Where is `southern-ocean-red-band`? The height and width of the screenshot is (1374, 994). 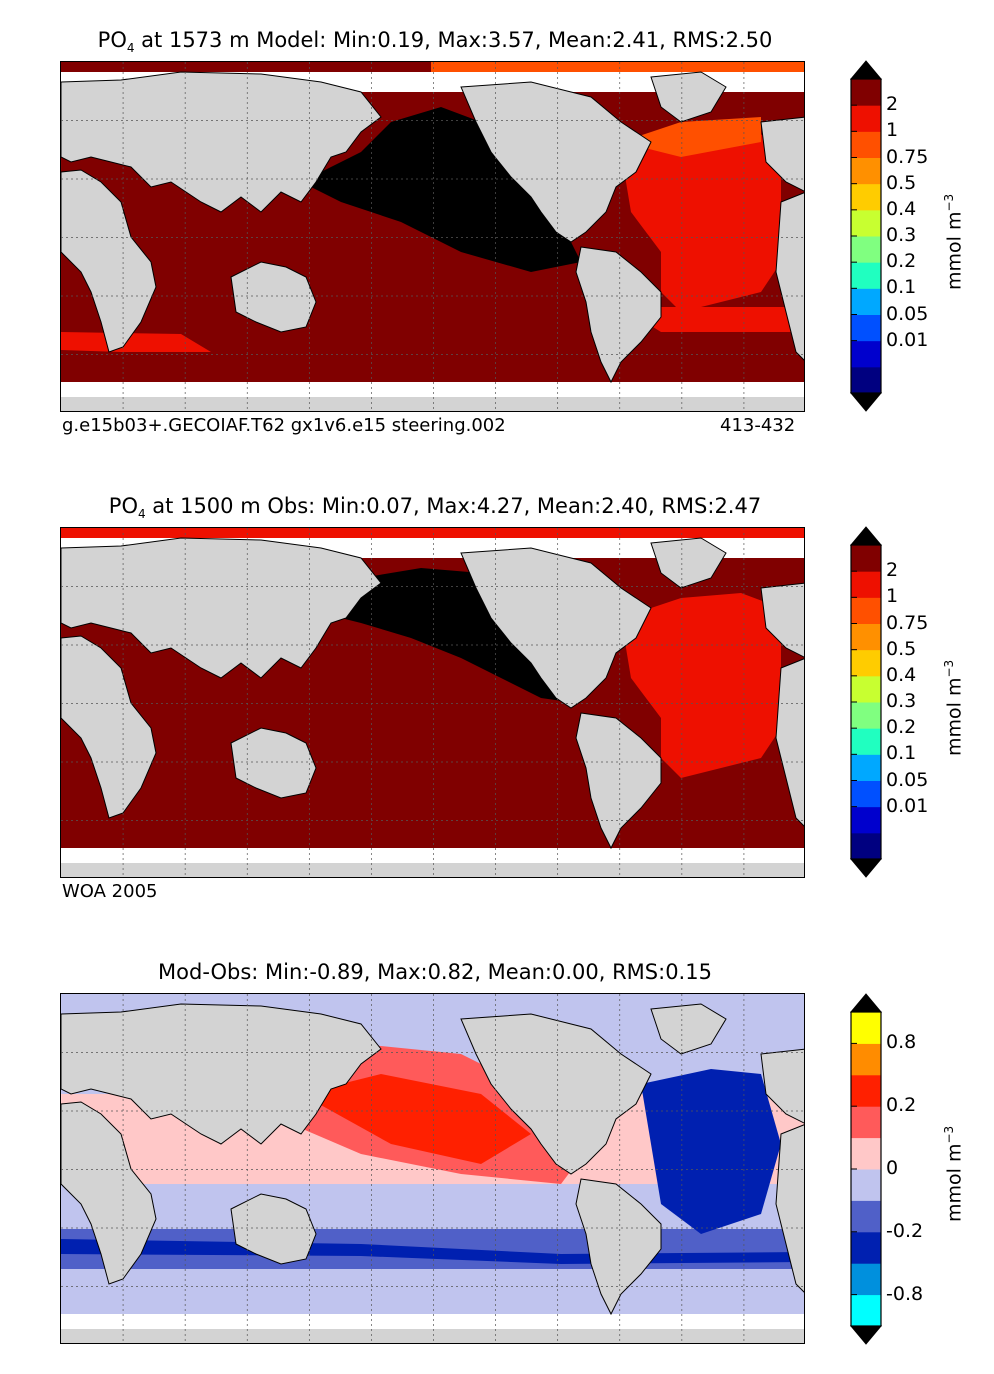 southern-ocean-red-band is located at coordinates (136, 342).